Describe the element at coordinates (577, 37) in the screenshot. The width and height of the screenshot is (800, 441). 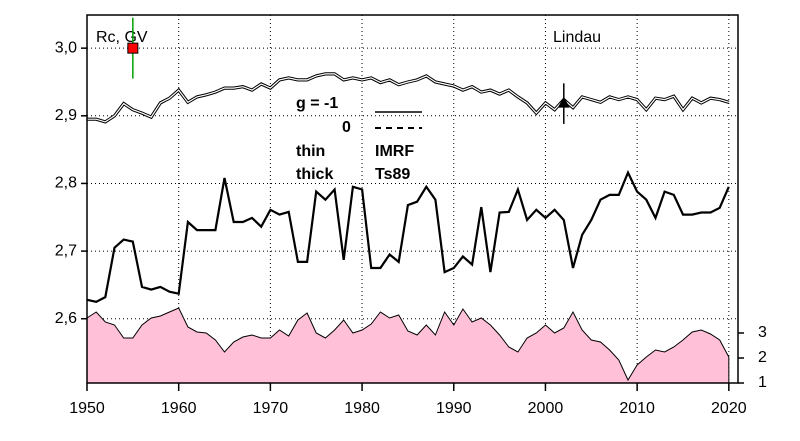
I see `station-label: Lindau` at that location.